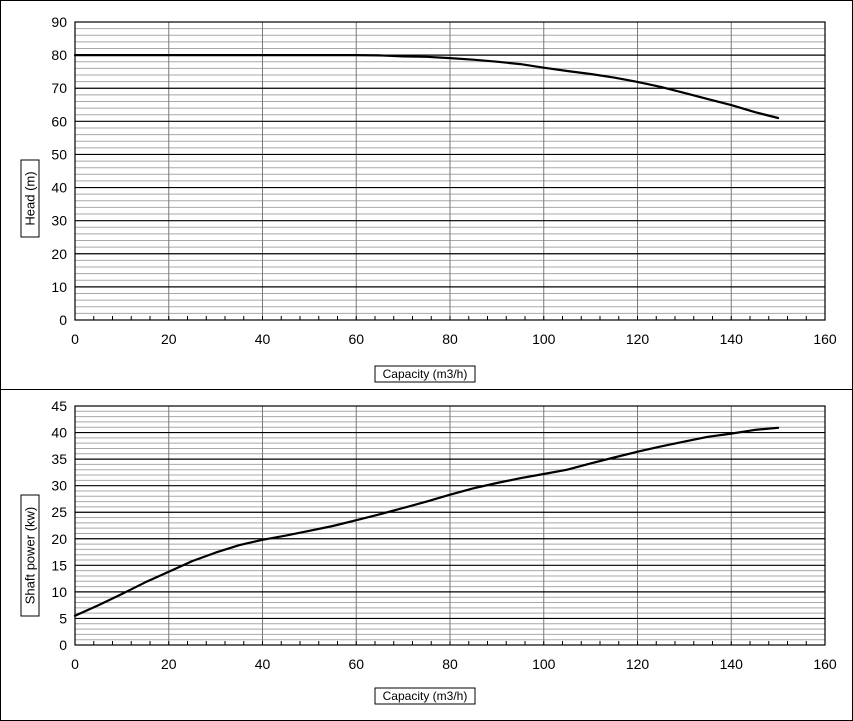 The height and width of the screenshot is (721, 853). Describe the element at coordinates (59, 406) in the screenshot. I see `y-tick-label: 45` at that location.